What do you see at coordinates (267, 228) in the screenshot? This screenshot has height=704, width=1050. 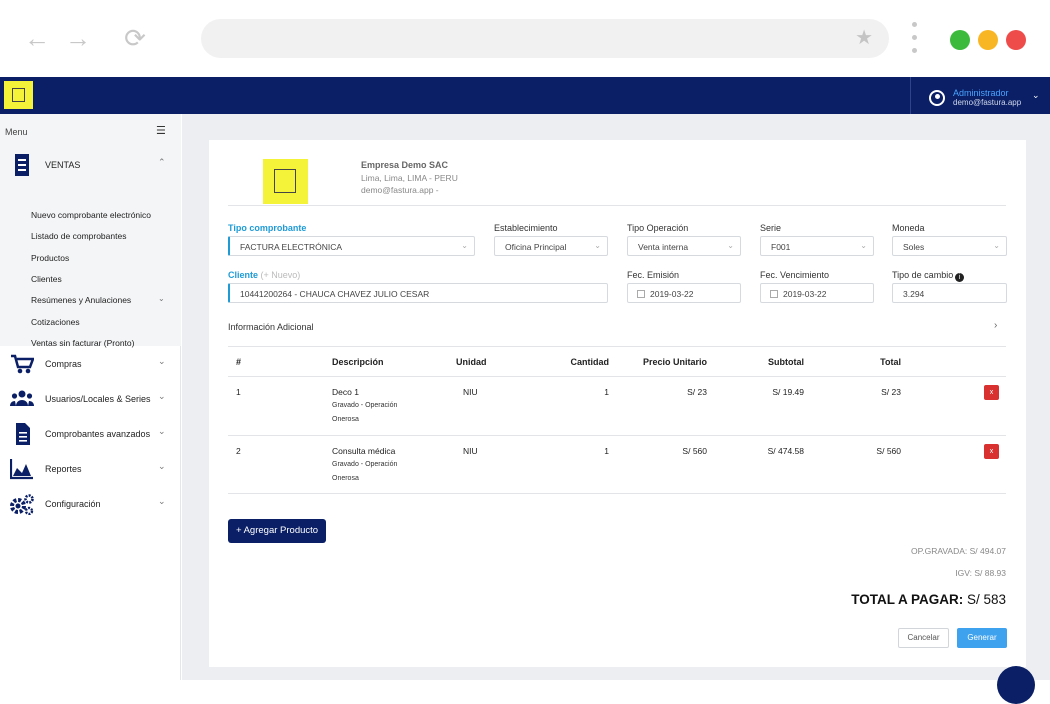 I see `tipo-comprobante-label: Tipo comprobante` at bounding box center [267, 228].